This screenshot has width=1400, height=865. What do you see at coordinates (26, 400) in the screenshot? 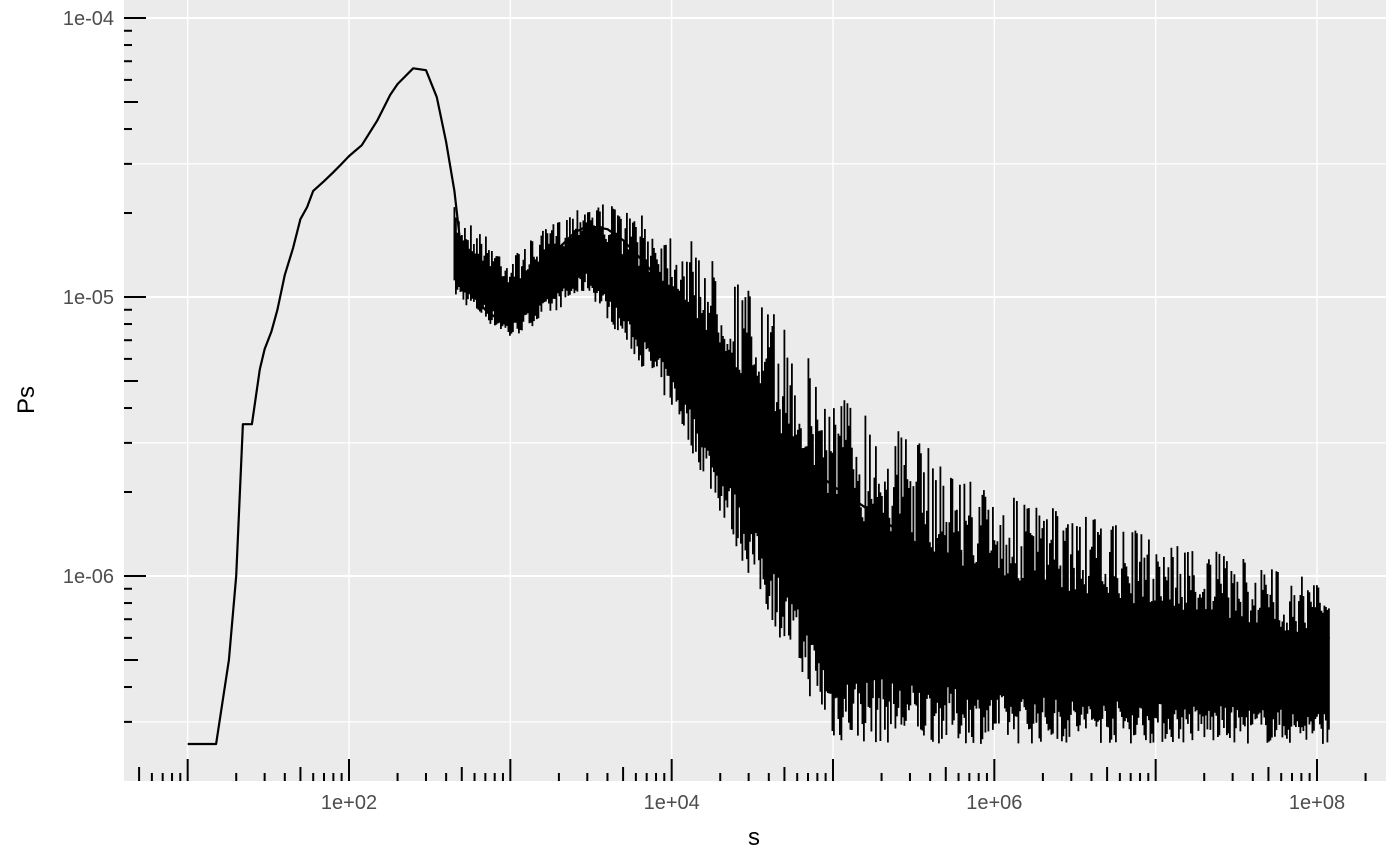
I see `y-axis-title: Ps` at bounding box center [26, 400].